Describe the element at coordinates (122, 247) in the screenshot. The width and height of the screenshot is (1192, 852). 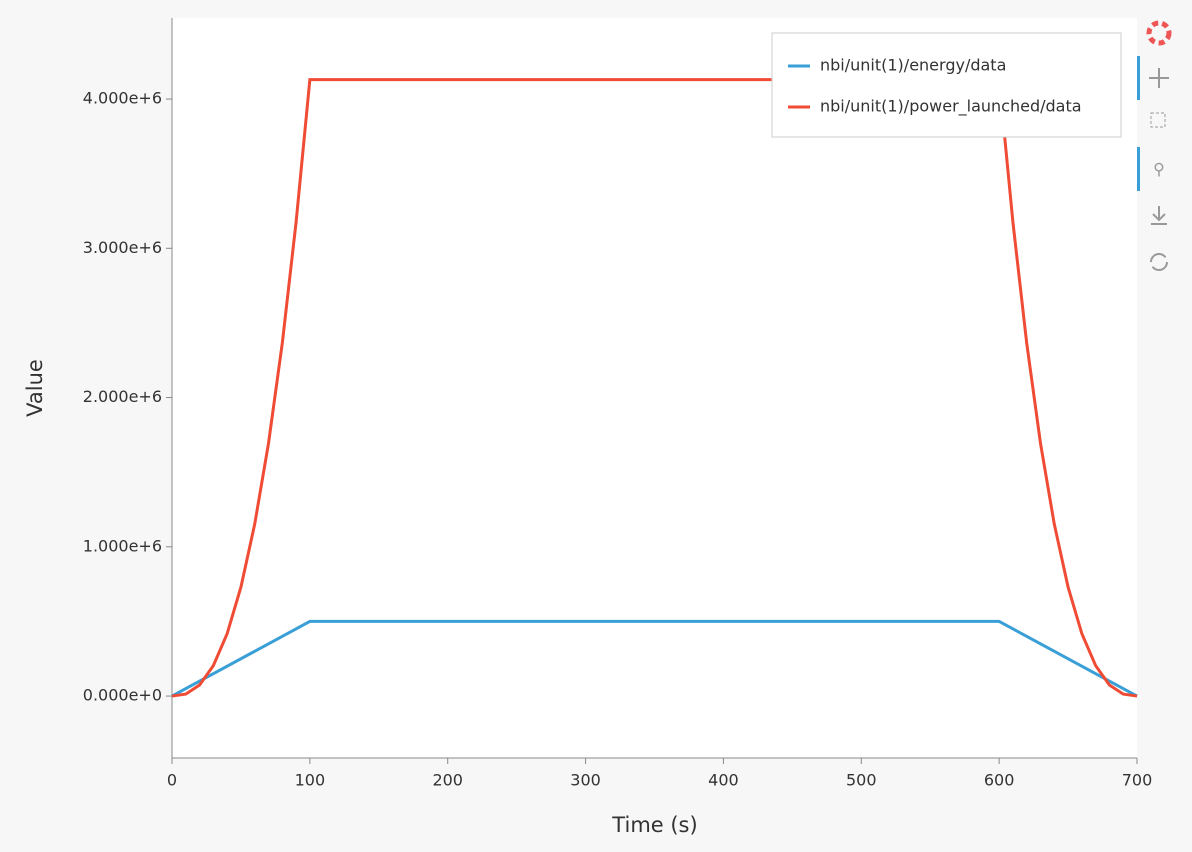
I see `y-tick-label: 3.000e+6` at that location.